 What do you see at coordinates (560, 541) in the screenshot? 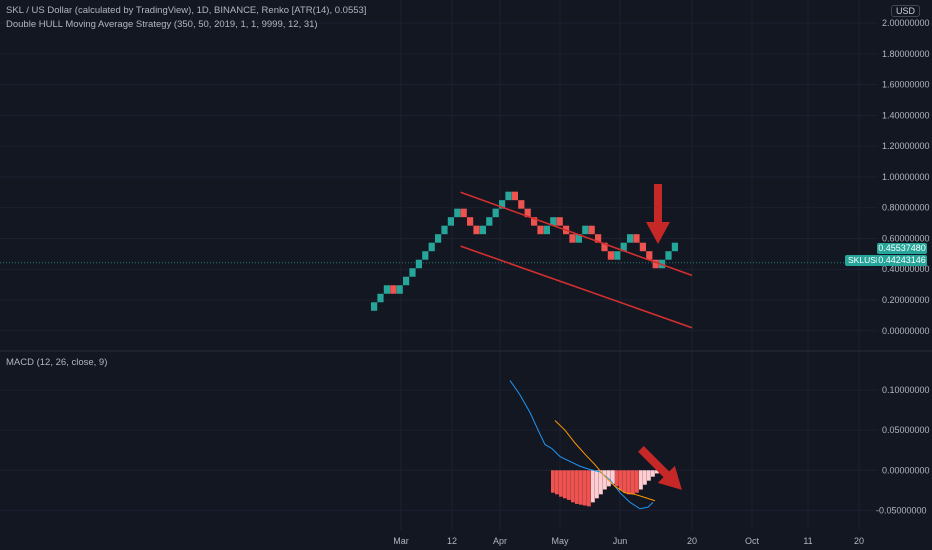
I see `x-tick-label: May` at bounding box center [560, 541].